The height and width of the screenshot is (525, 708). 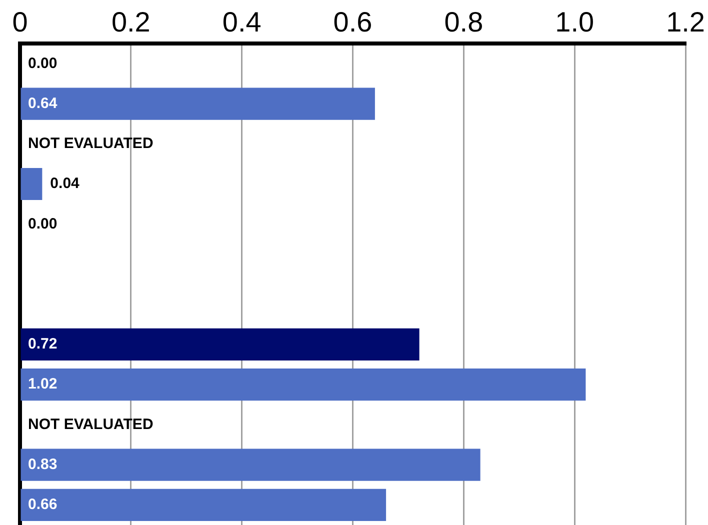 I want to click on data-label: 1.02, so click(x=43, y=384).